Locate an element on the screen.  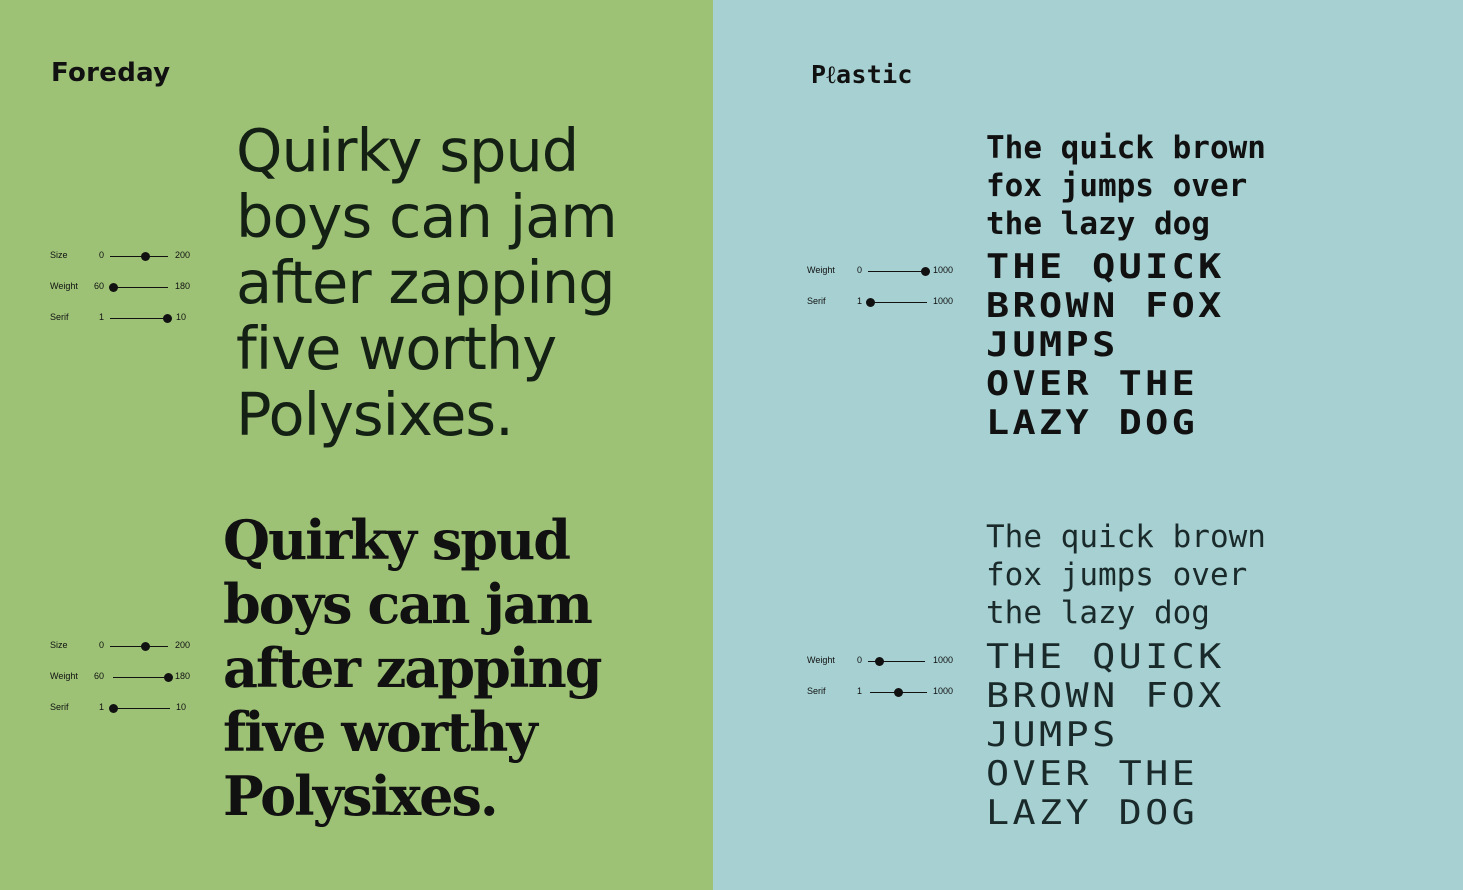
font-title: Foreday is located at coordinates (111, 73).